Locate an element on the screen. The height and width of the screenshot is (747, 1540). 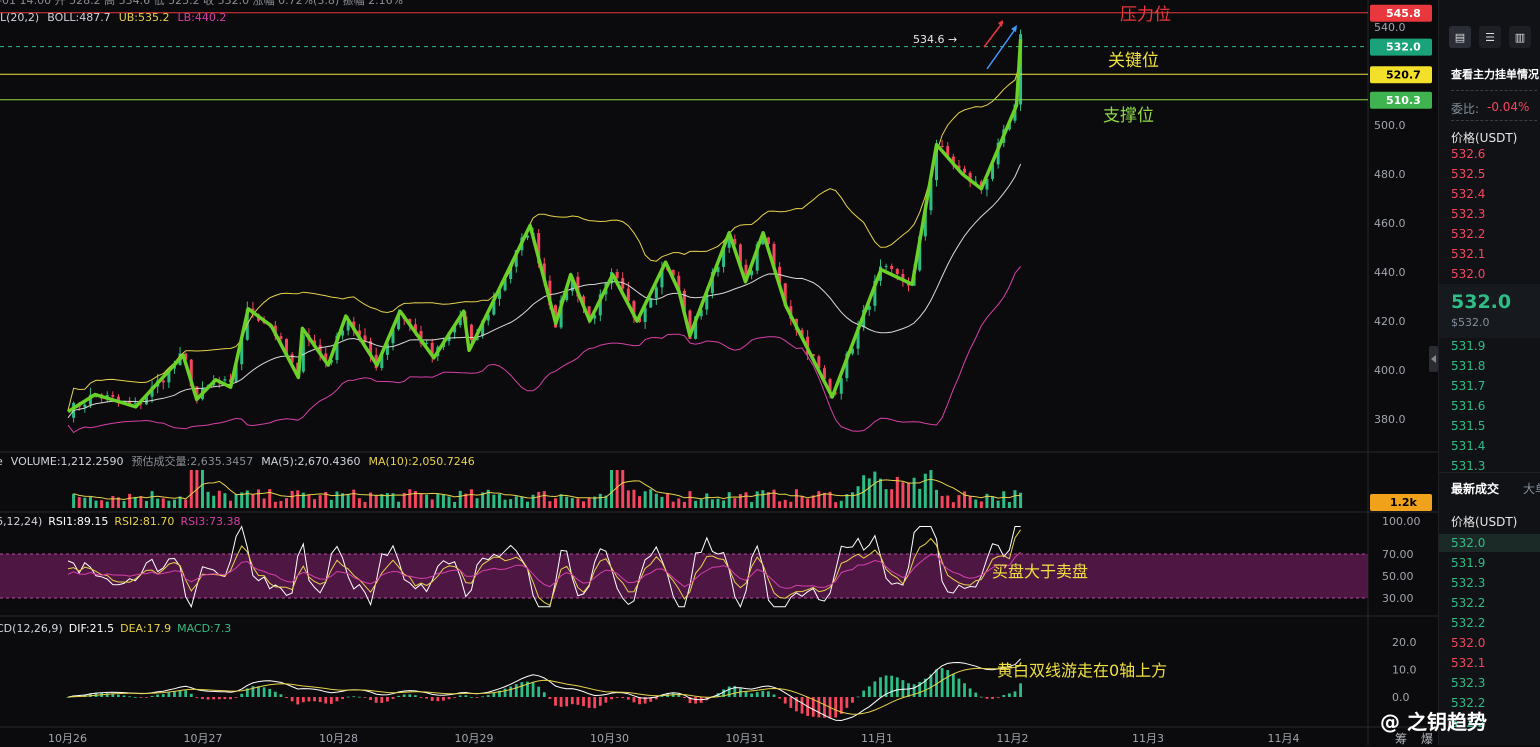
price-badge-text: 510.3 is located at coordinates (1403, 100).